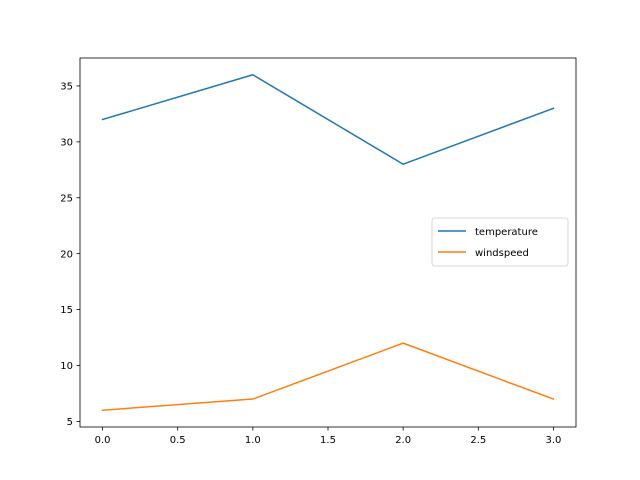 The image size is (640, 480). Describe the element at coordinates (66, 87) in the screenshot. I see `y-tick-label: 35` at that location.